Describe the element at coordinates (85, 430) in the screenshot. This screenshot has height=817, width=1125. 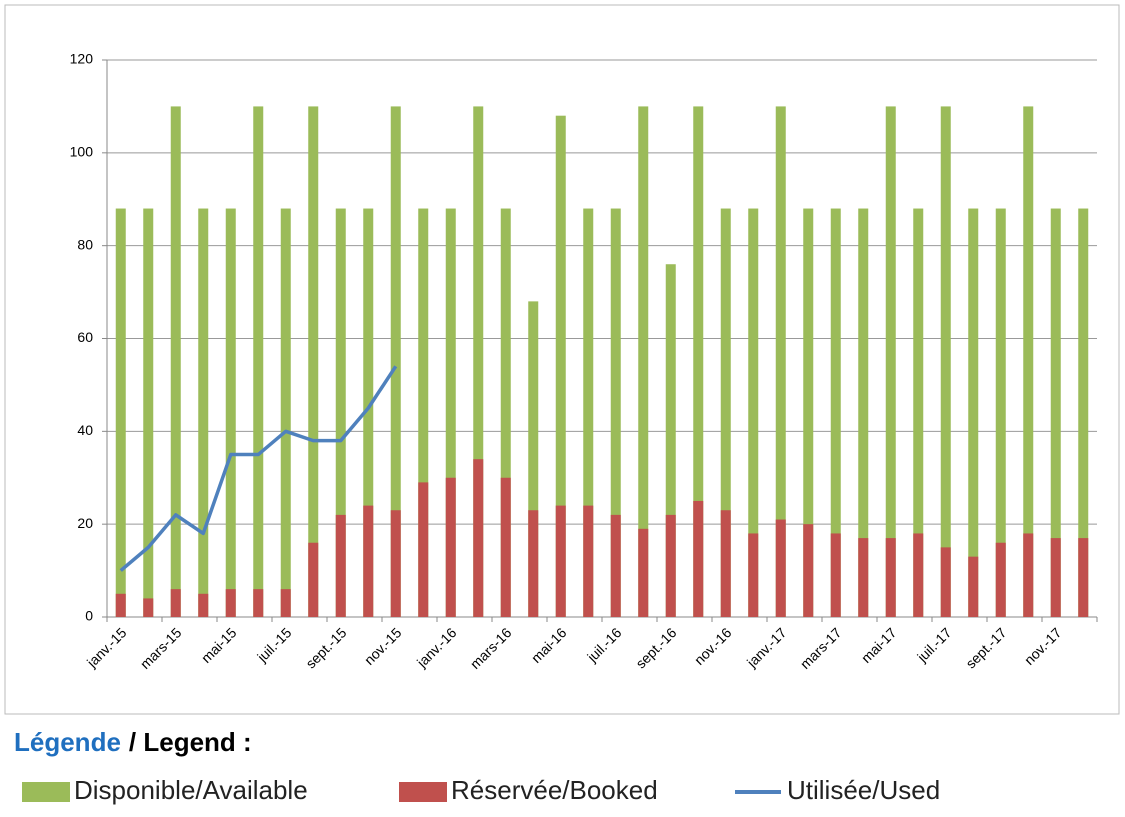
I see `y-tick-label: 40` at that location.